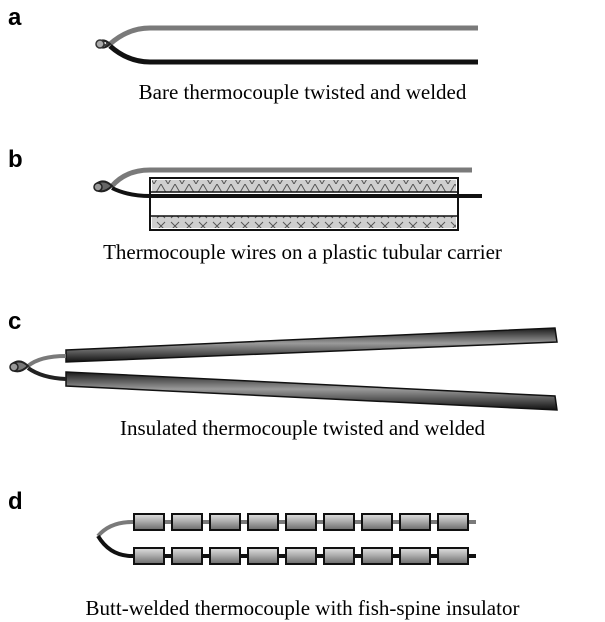 The height and width of the screenshot is (622, 605). Describe the element at coordinates (304, 222) in the screenshot. I see `carrier-bottom-wall` at that location.